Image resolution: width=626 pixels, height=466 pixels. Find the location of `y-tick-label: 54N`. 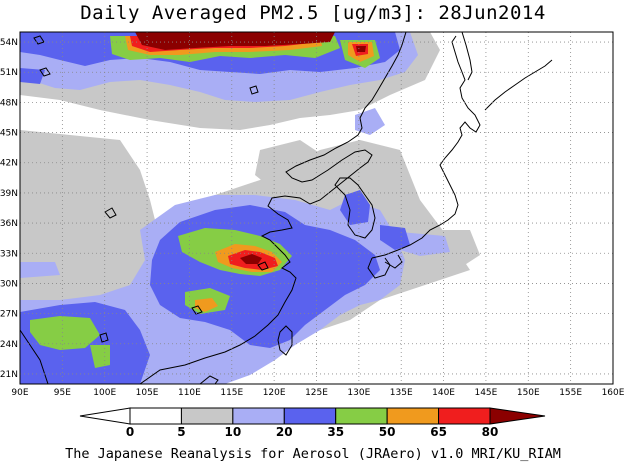

y-tick-label: 54N is located at coordinates (9, 43).